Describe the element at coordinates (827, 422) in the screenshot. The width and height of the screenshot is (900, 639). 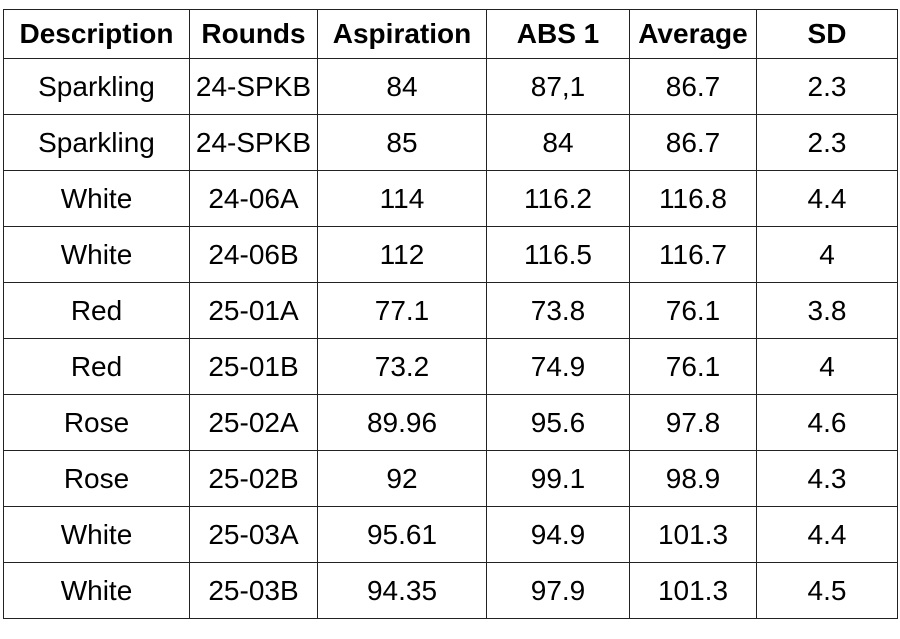
I see `cell-sd: 4.6` at that location.